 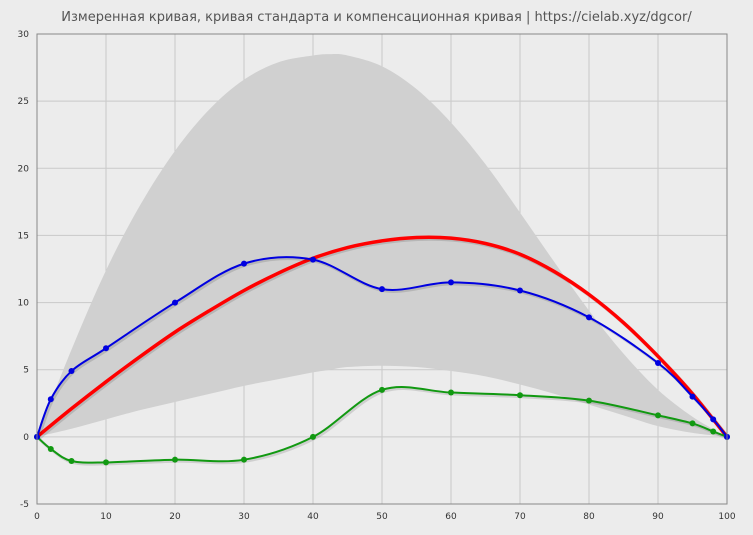 What do you see at coordinates (313, 517) in the screenshot?
I see `x-tick-label: 40` at bounding box center [313, 517].